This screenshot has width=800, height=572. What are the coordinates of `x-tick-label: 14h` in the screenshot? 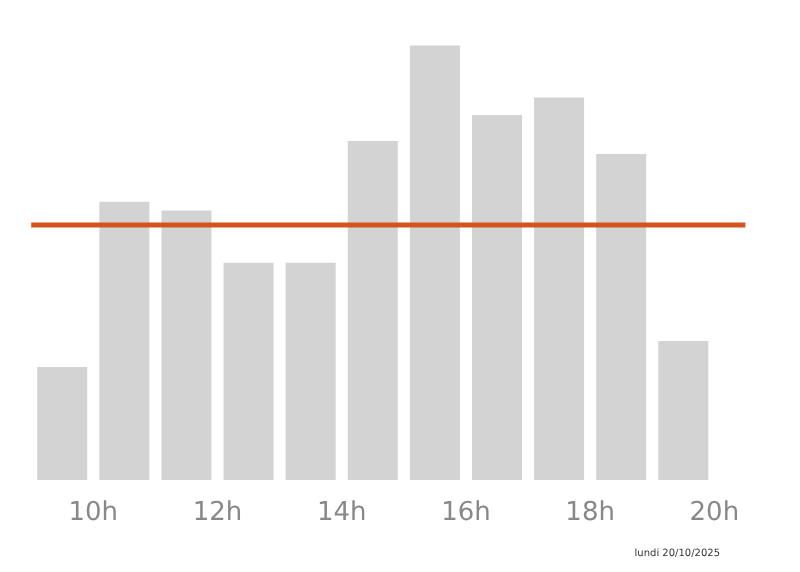 It's located at (341, 513).